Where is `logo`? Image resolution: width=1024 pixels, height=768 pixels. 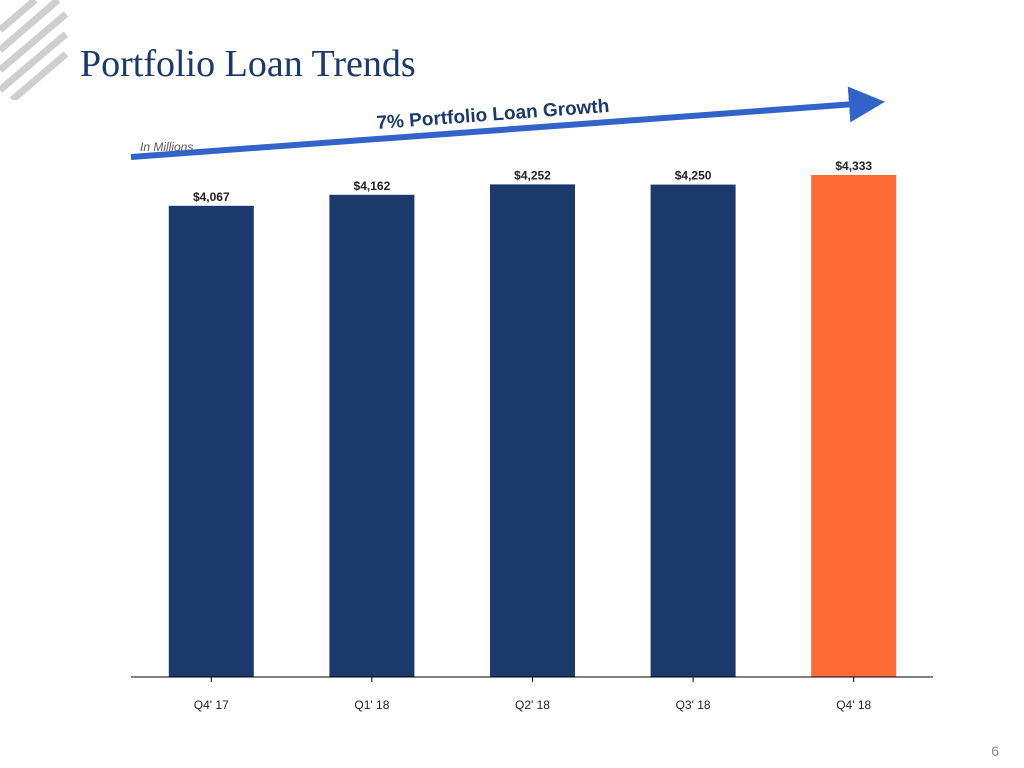 logo is located at coordinates (34, 50).